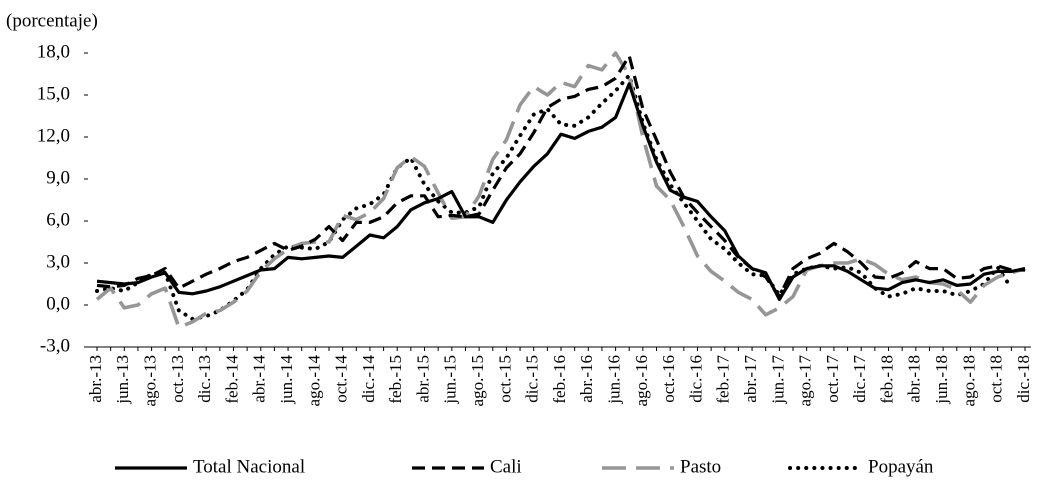 The width and height of the screenshot is (1037, 483). I want to click on x-tick-label: ago.-18, so click(968, 380).